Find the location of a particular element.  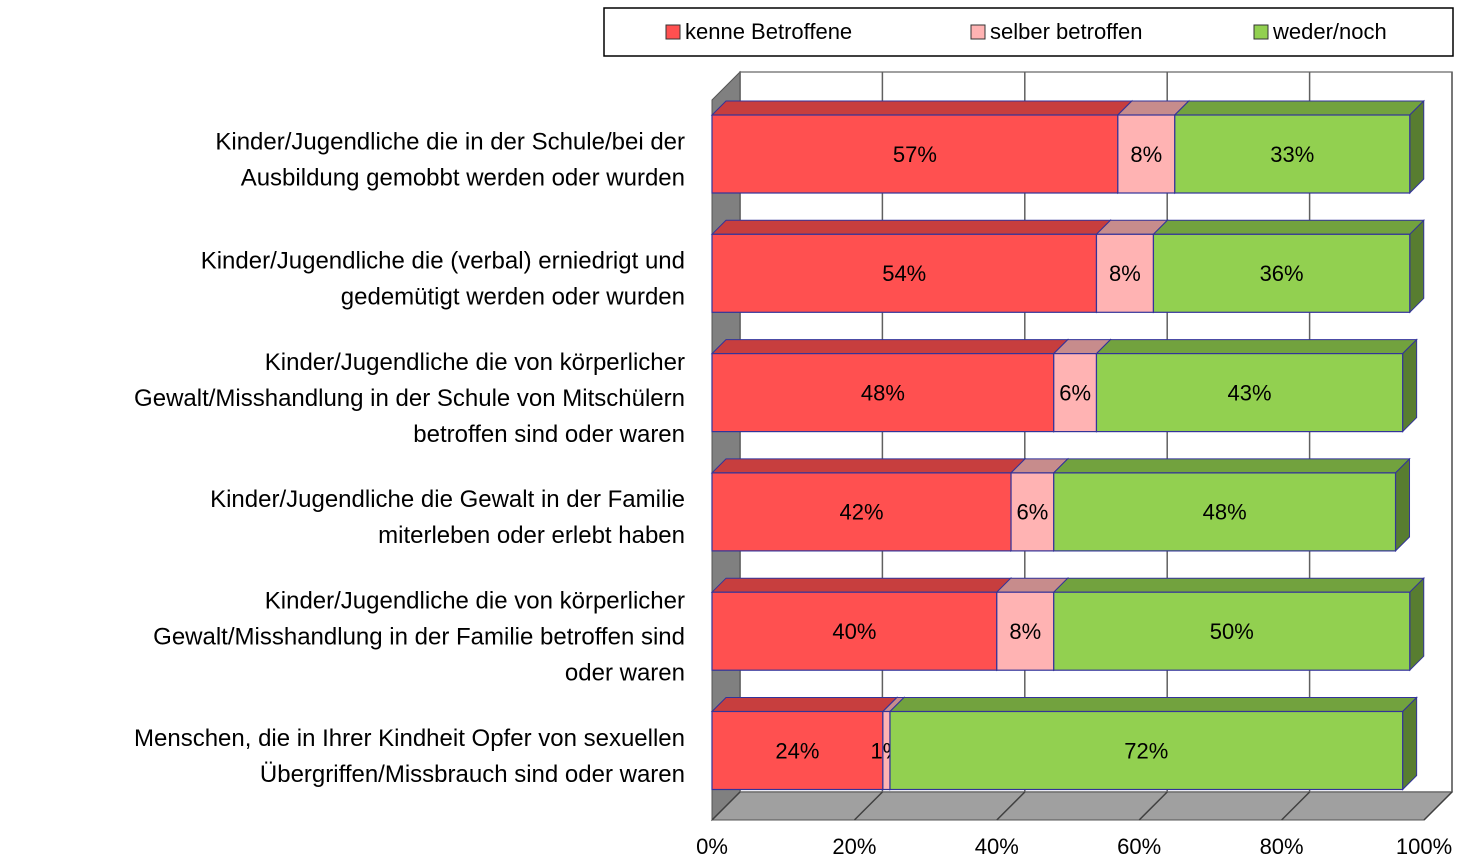

value-label: 24% is located at coordinates (797, 750).